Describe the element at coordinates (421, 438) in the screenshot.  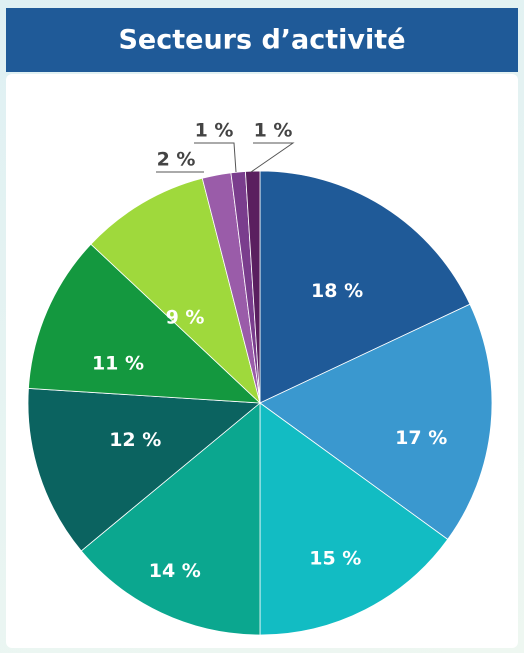
I see `value-label: 17 %` at that location.